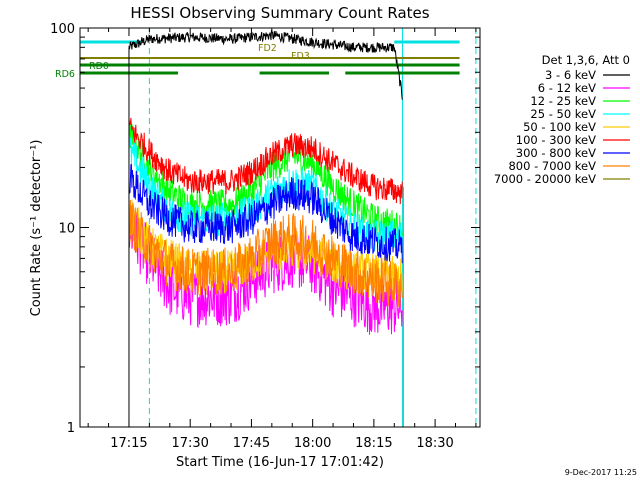  Describe the element at coordinates (300, 56) in the screenshot. I see `flag-label-fd3: FD3` at that location.